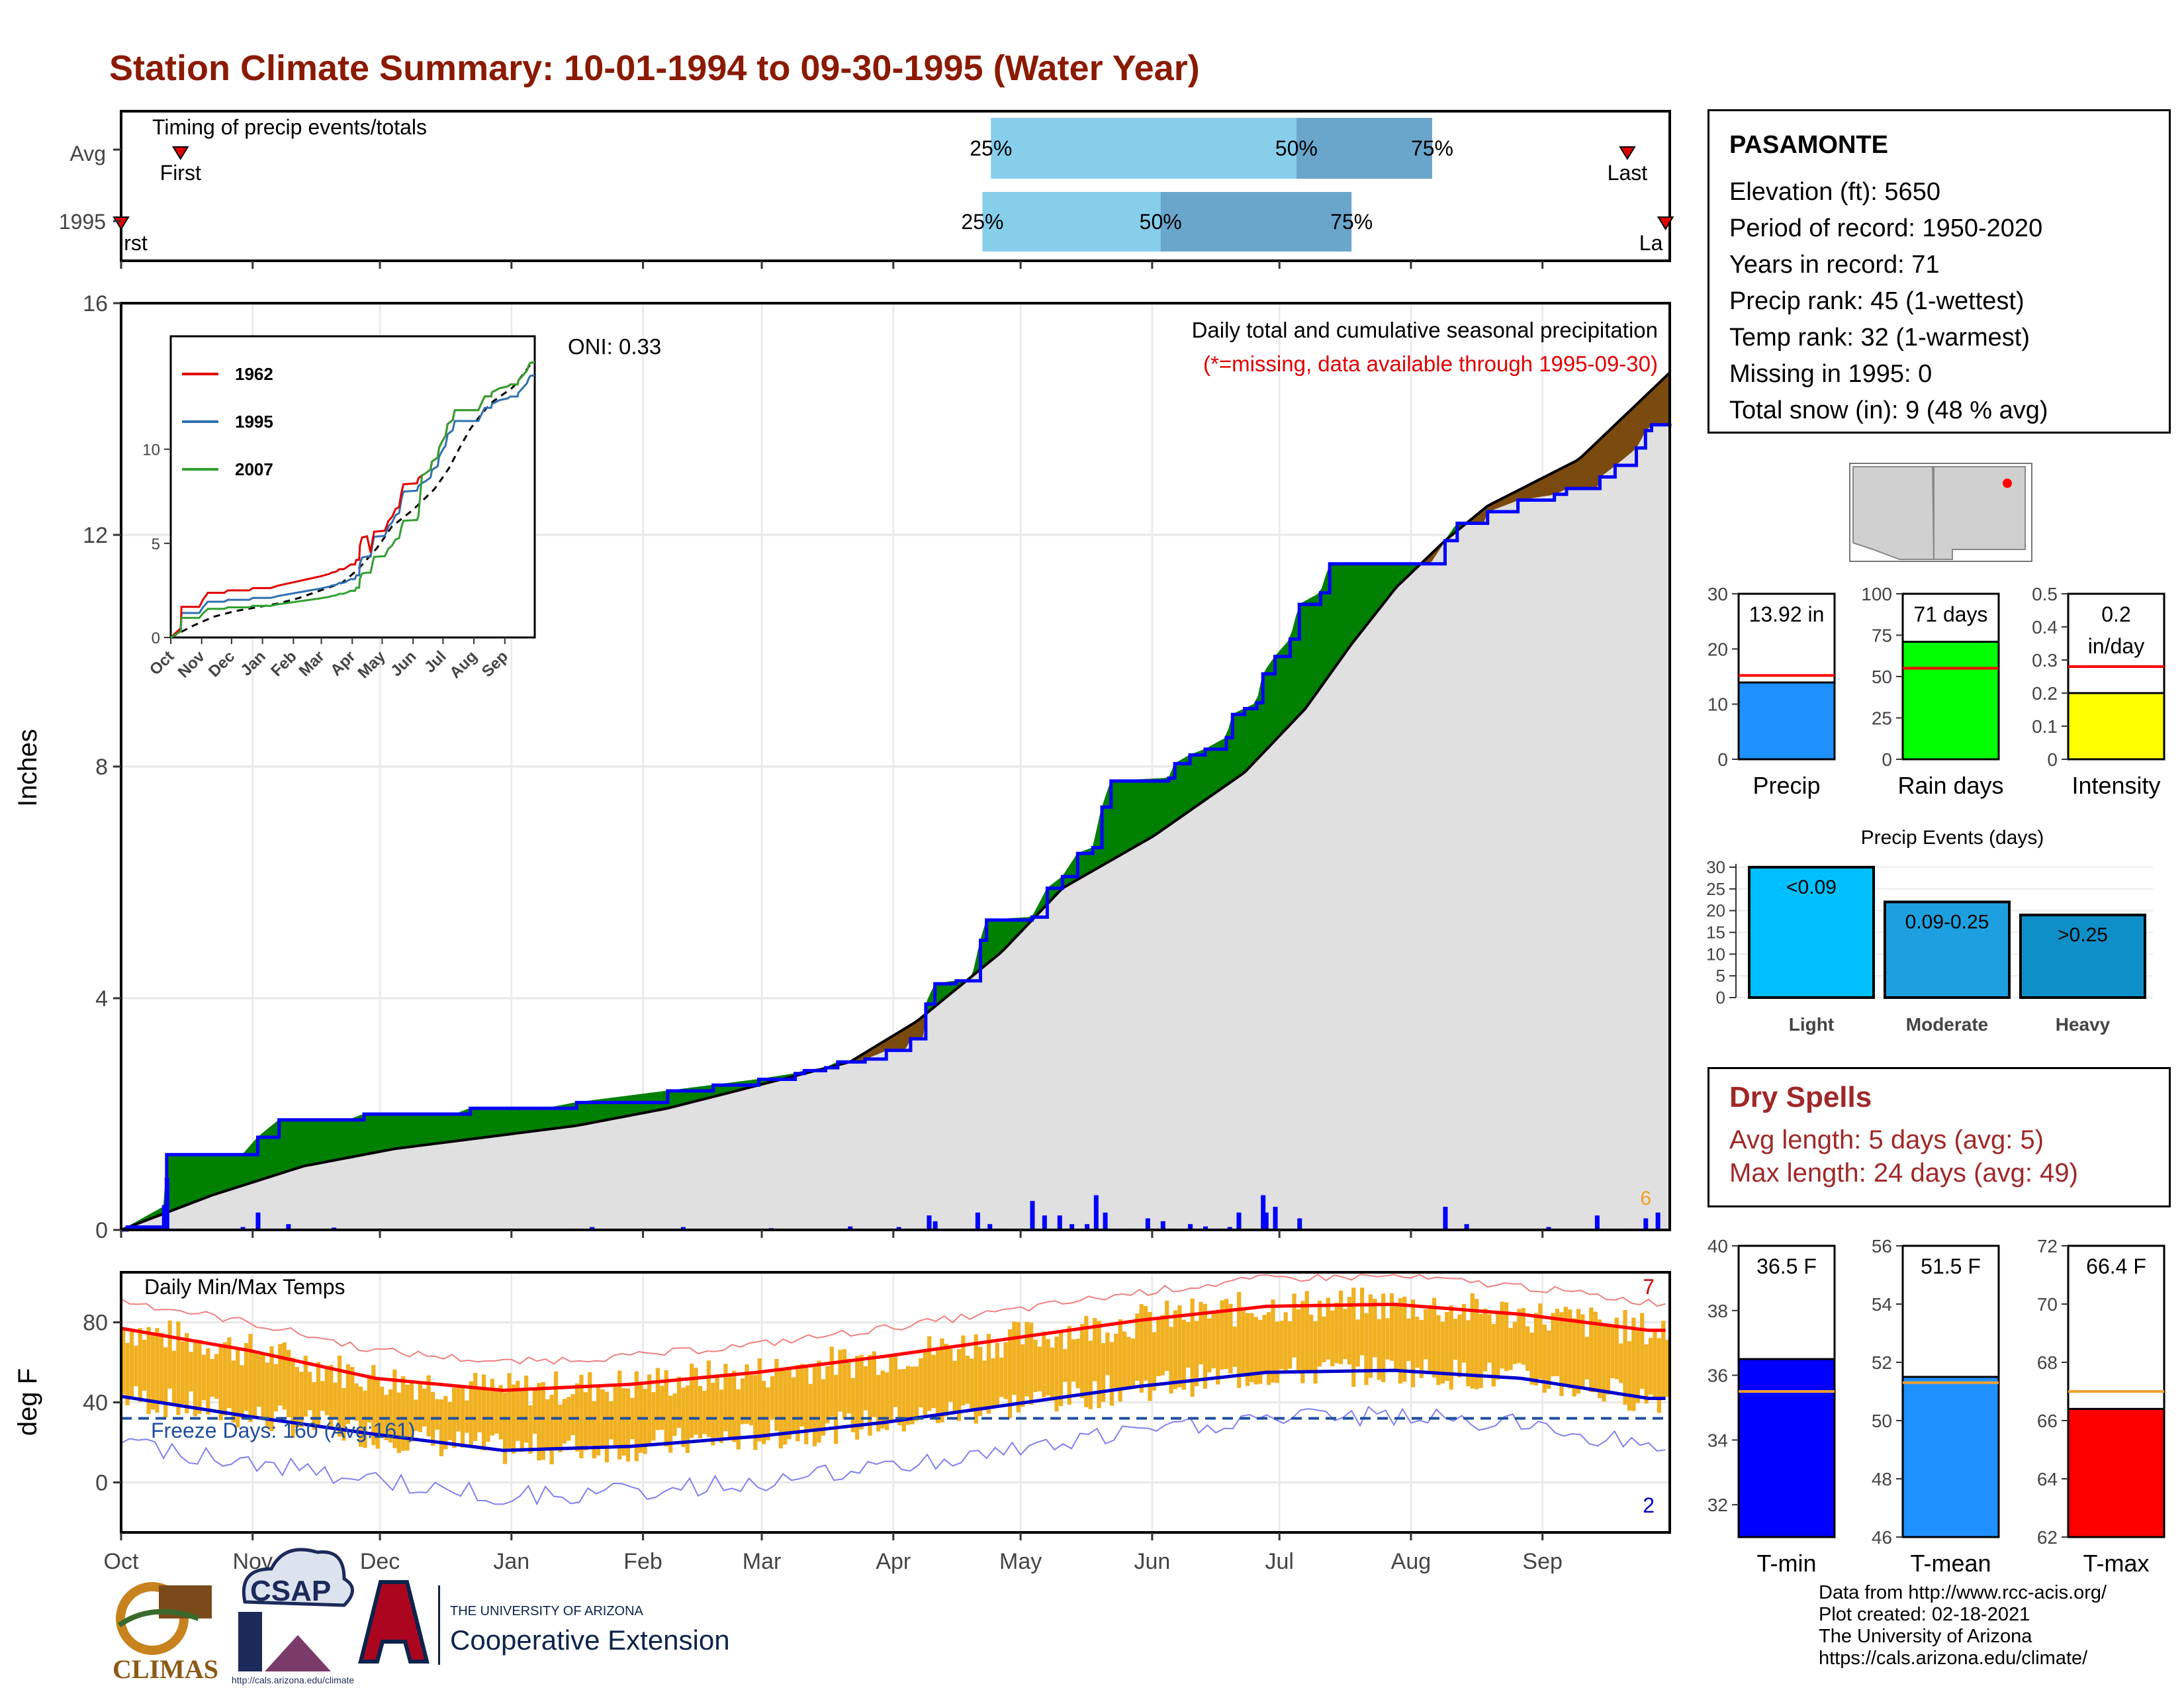 The width and height of the screenshot is (2184, 1688). What do you see at coordinates (1888, 410) in the screenshot?
I see `station-snow: Total snow (in): 9 (48 % avg)` at bounding box center [1888, 410].